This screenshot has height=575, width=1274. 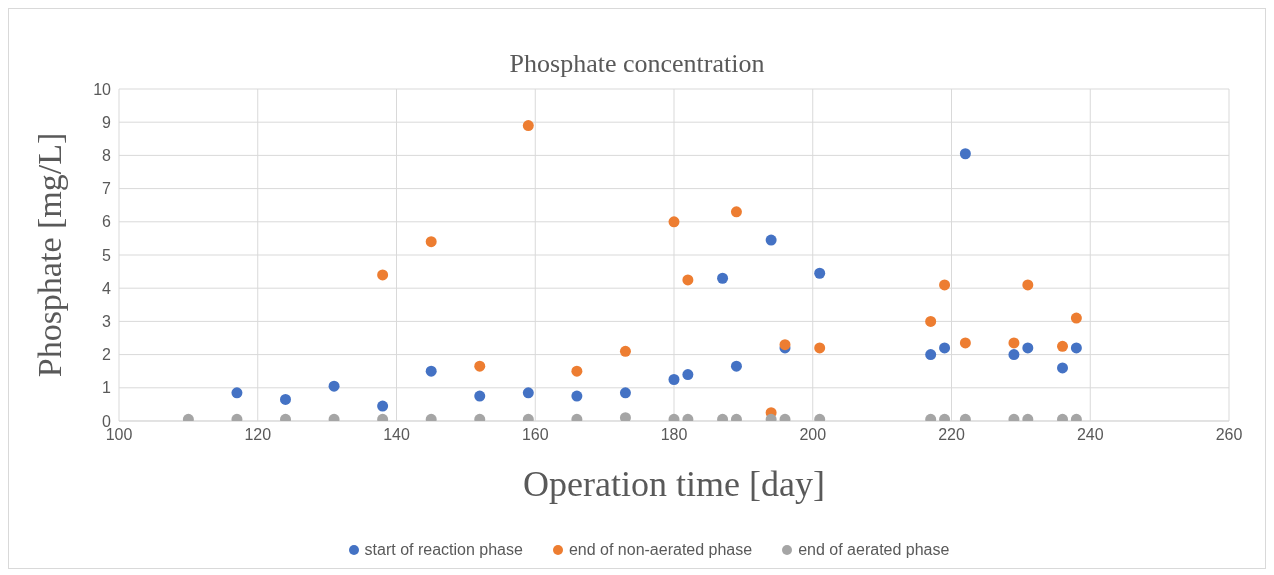 What do you see at coordinates (119, 435) in the screenshot?
I see `x-tick-label: 100` at bounding box center [119, 435].